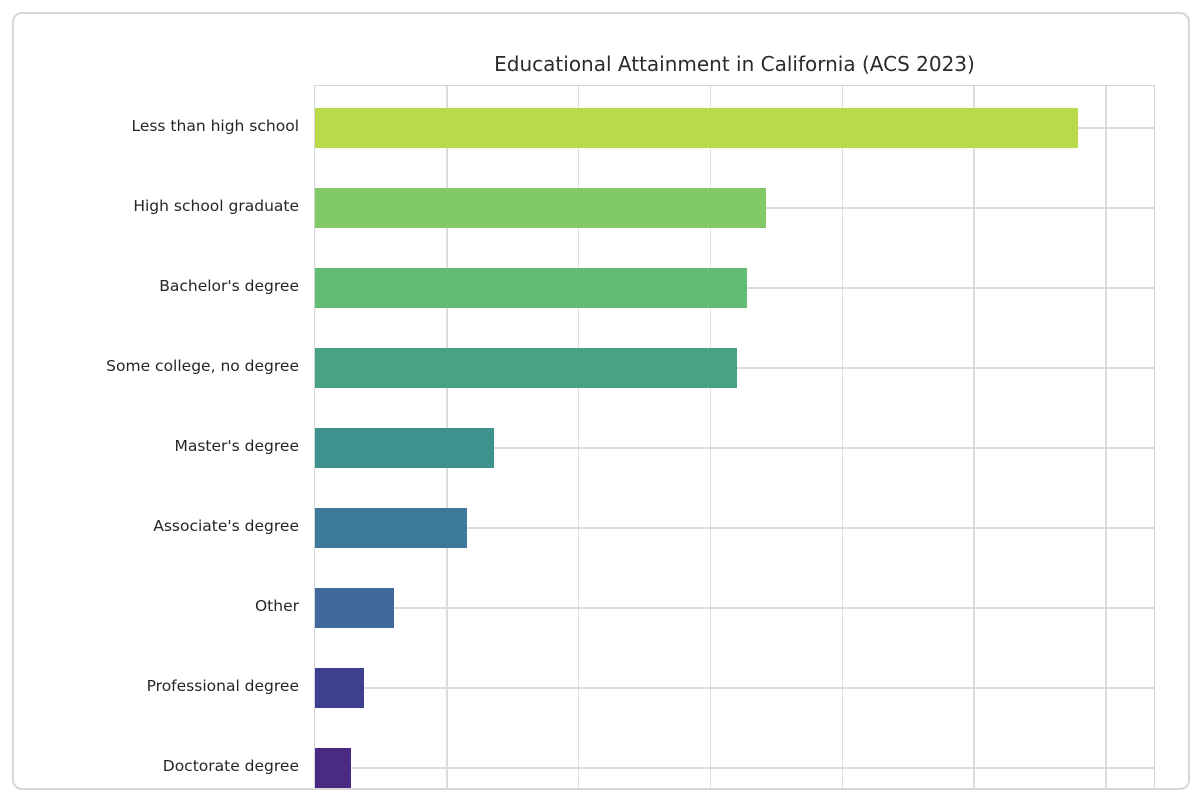 The image size is (1200, 801). I want to click on y-tick-label: Other, so click(276, 606).